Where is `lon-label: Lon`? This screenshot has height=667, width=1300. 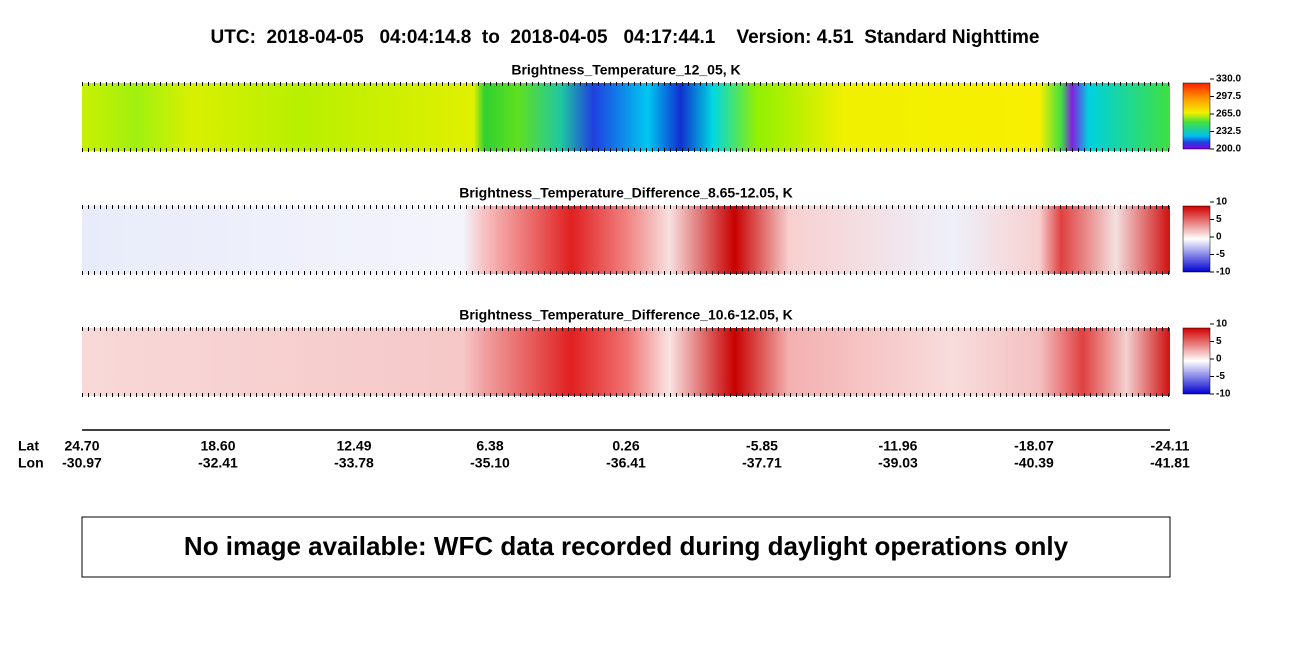 lon-label: Lon is located at coordinates (31, 463).